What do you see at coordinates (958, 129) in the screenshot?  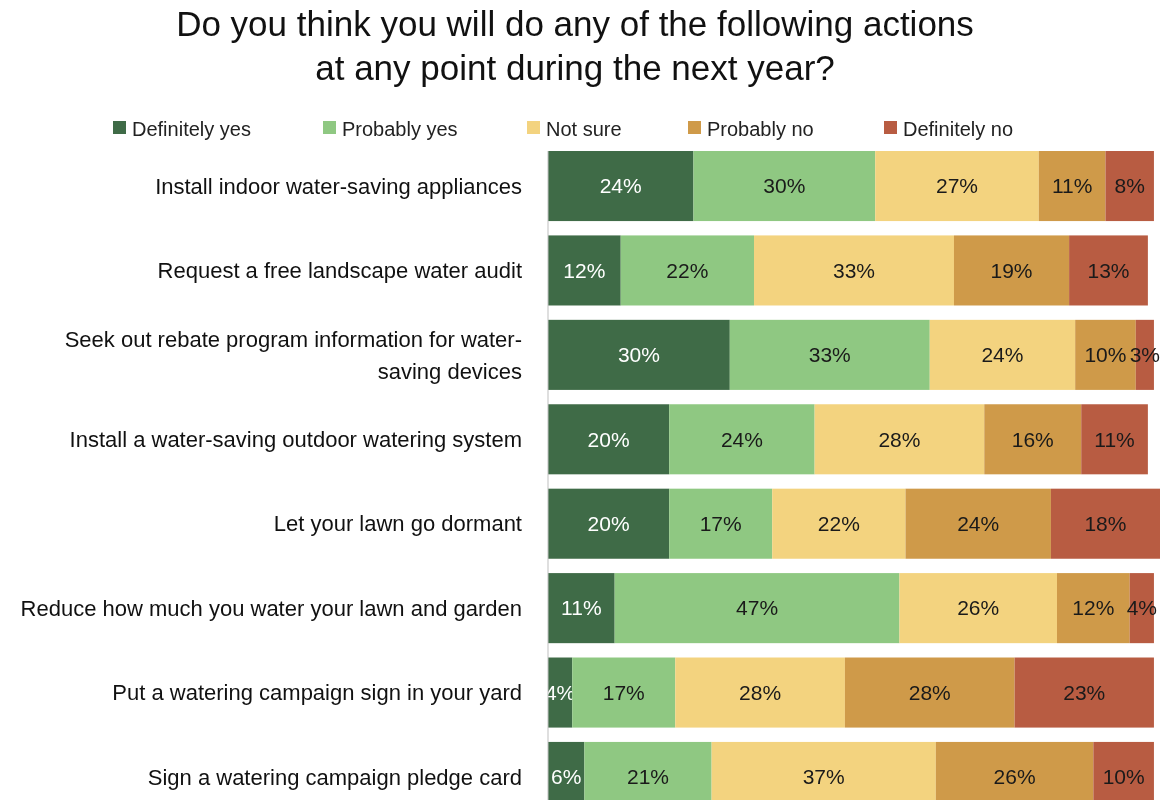 I see `legend-label: Definitely no` at bounding box center [958, 129].